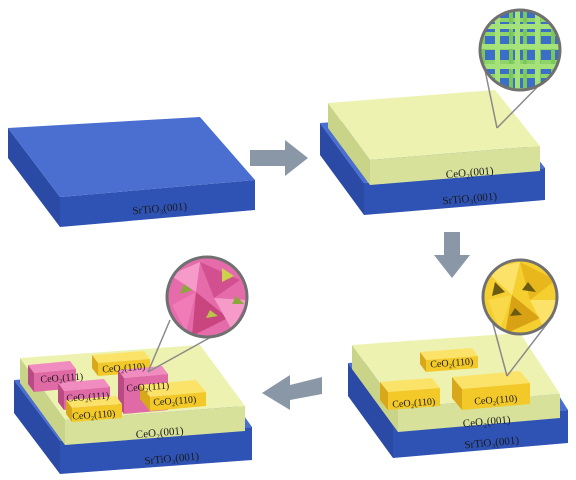 The image size is (576, 480). Describe the element at coordinates (160, 209) in the screenshot. I see `substrate-label: SrTiO₃(001)` at that location.